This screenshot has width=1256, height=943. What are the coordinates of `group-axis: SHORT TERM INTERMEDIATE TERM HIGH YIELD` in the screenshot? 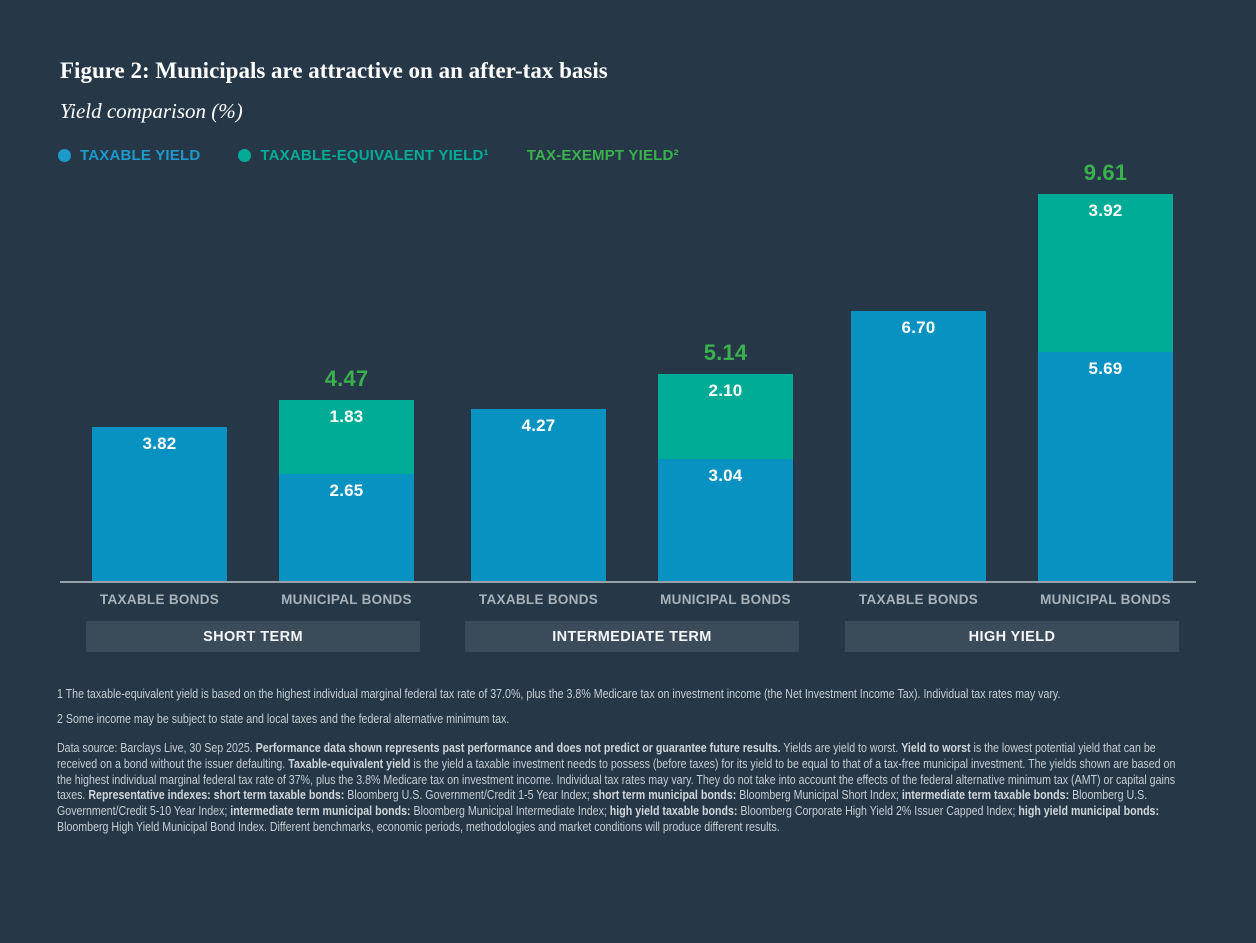 It's located at (628, 636).